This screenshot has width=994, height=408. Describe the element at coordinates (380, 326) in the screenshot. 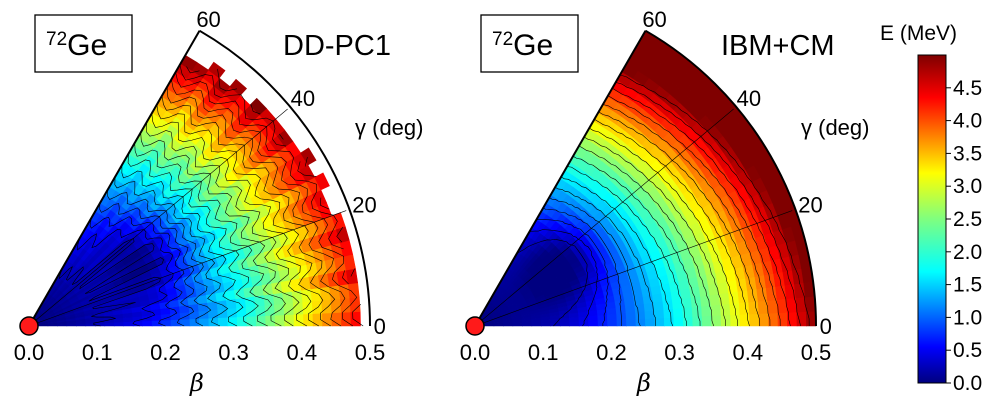

I see `left-gamma-tick-label: 0` at that location.